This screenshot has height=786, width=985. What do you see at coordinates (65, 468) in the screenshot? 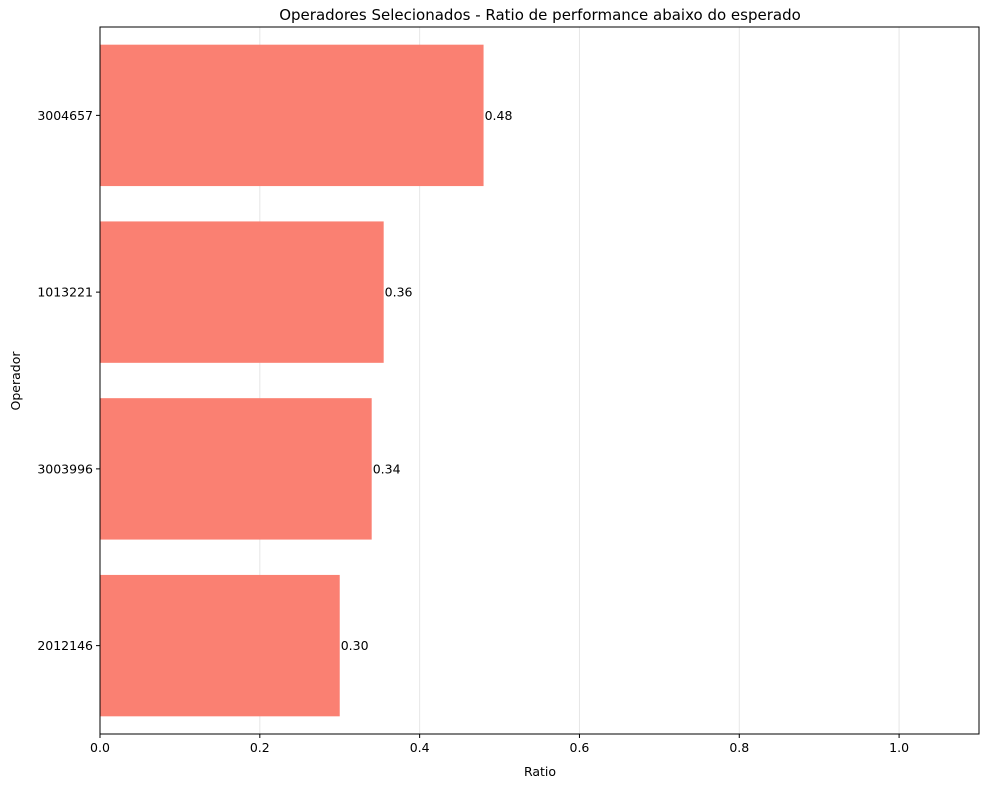
I see `y-tick-label: 3003996` at bounding box center [65, 468].